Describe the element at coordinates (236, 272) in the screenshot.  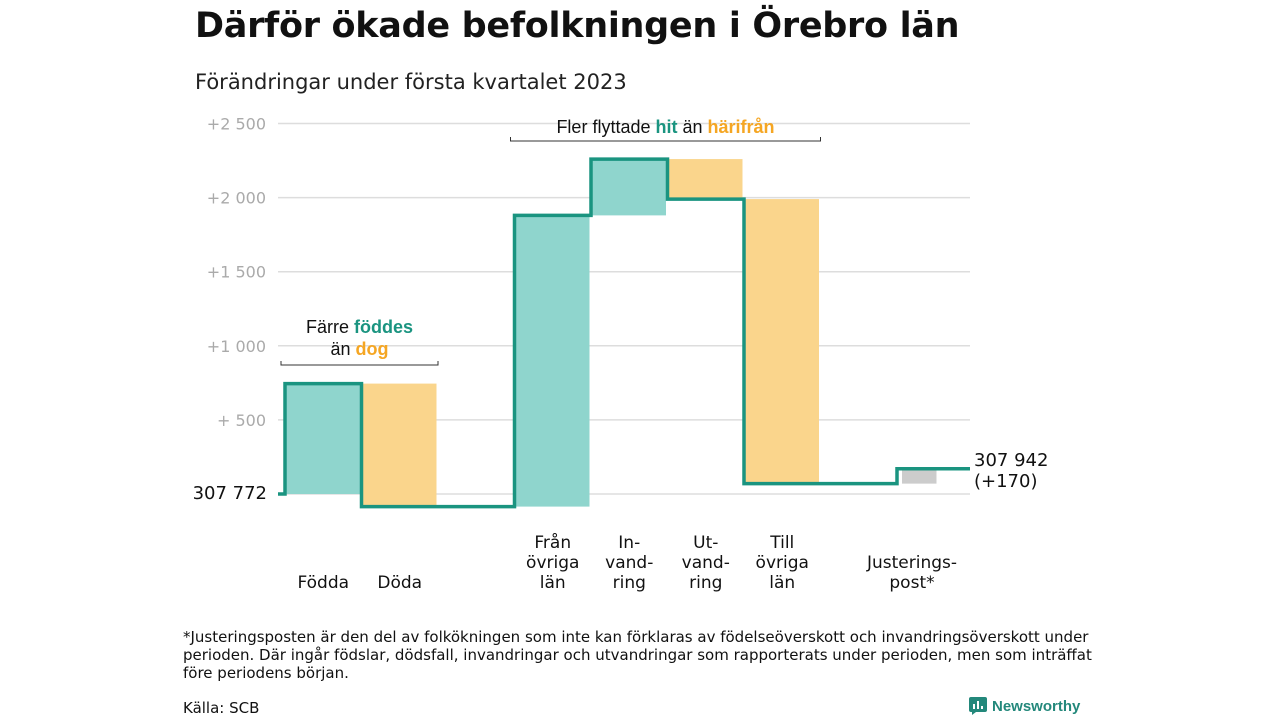
I see `y-tick-label: +1 500` at that location.